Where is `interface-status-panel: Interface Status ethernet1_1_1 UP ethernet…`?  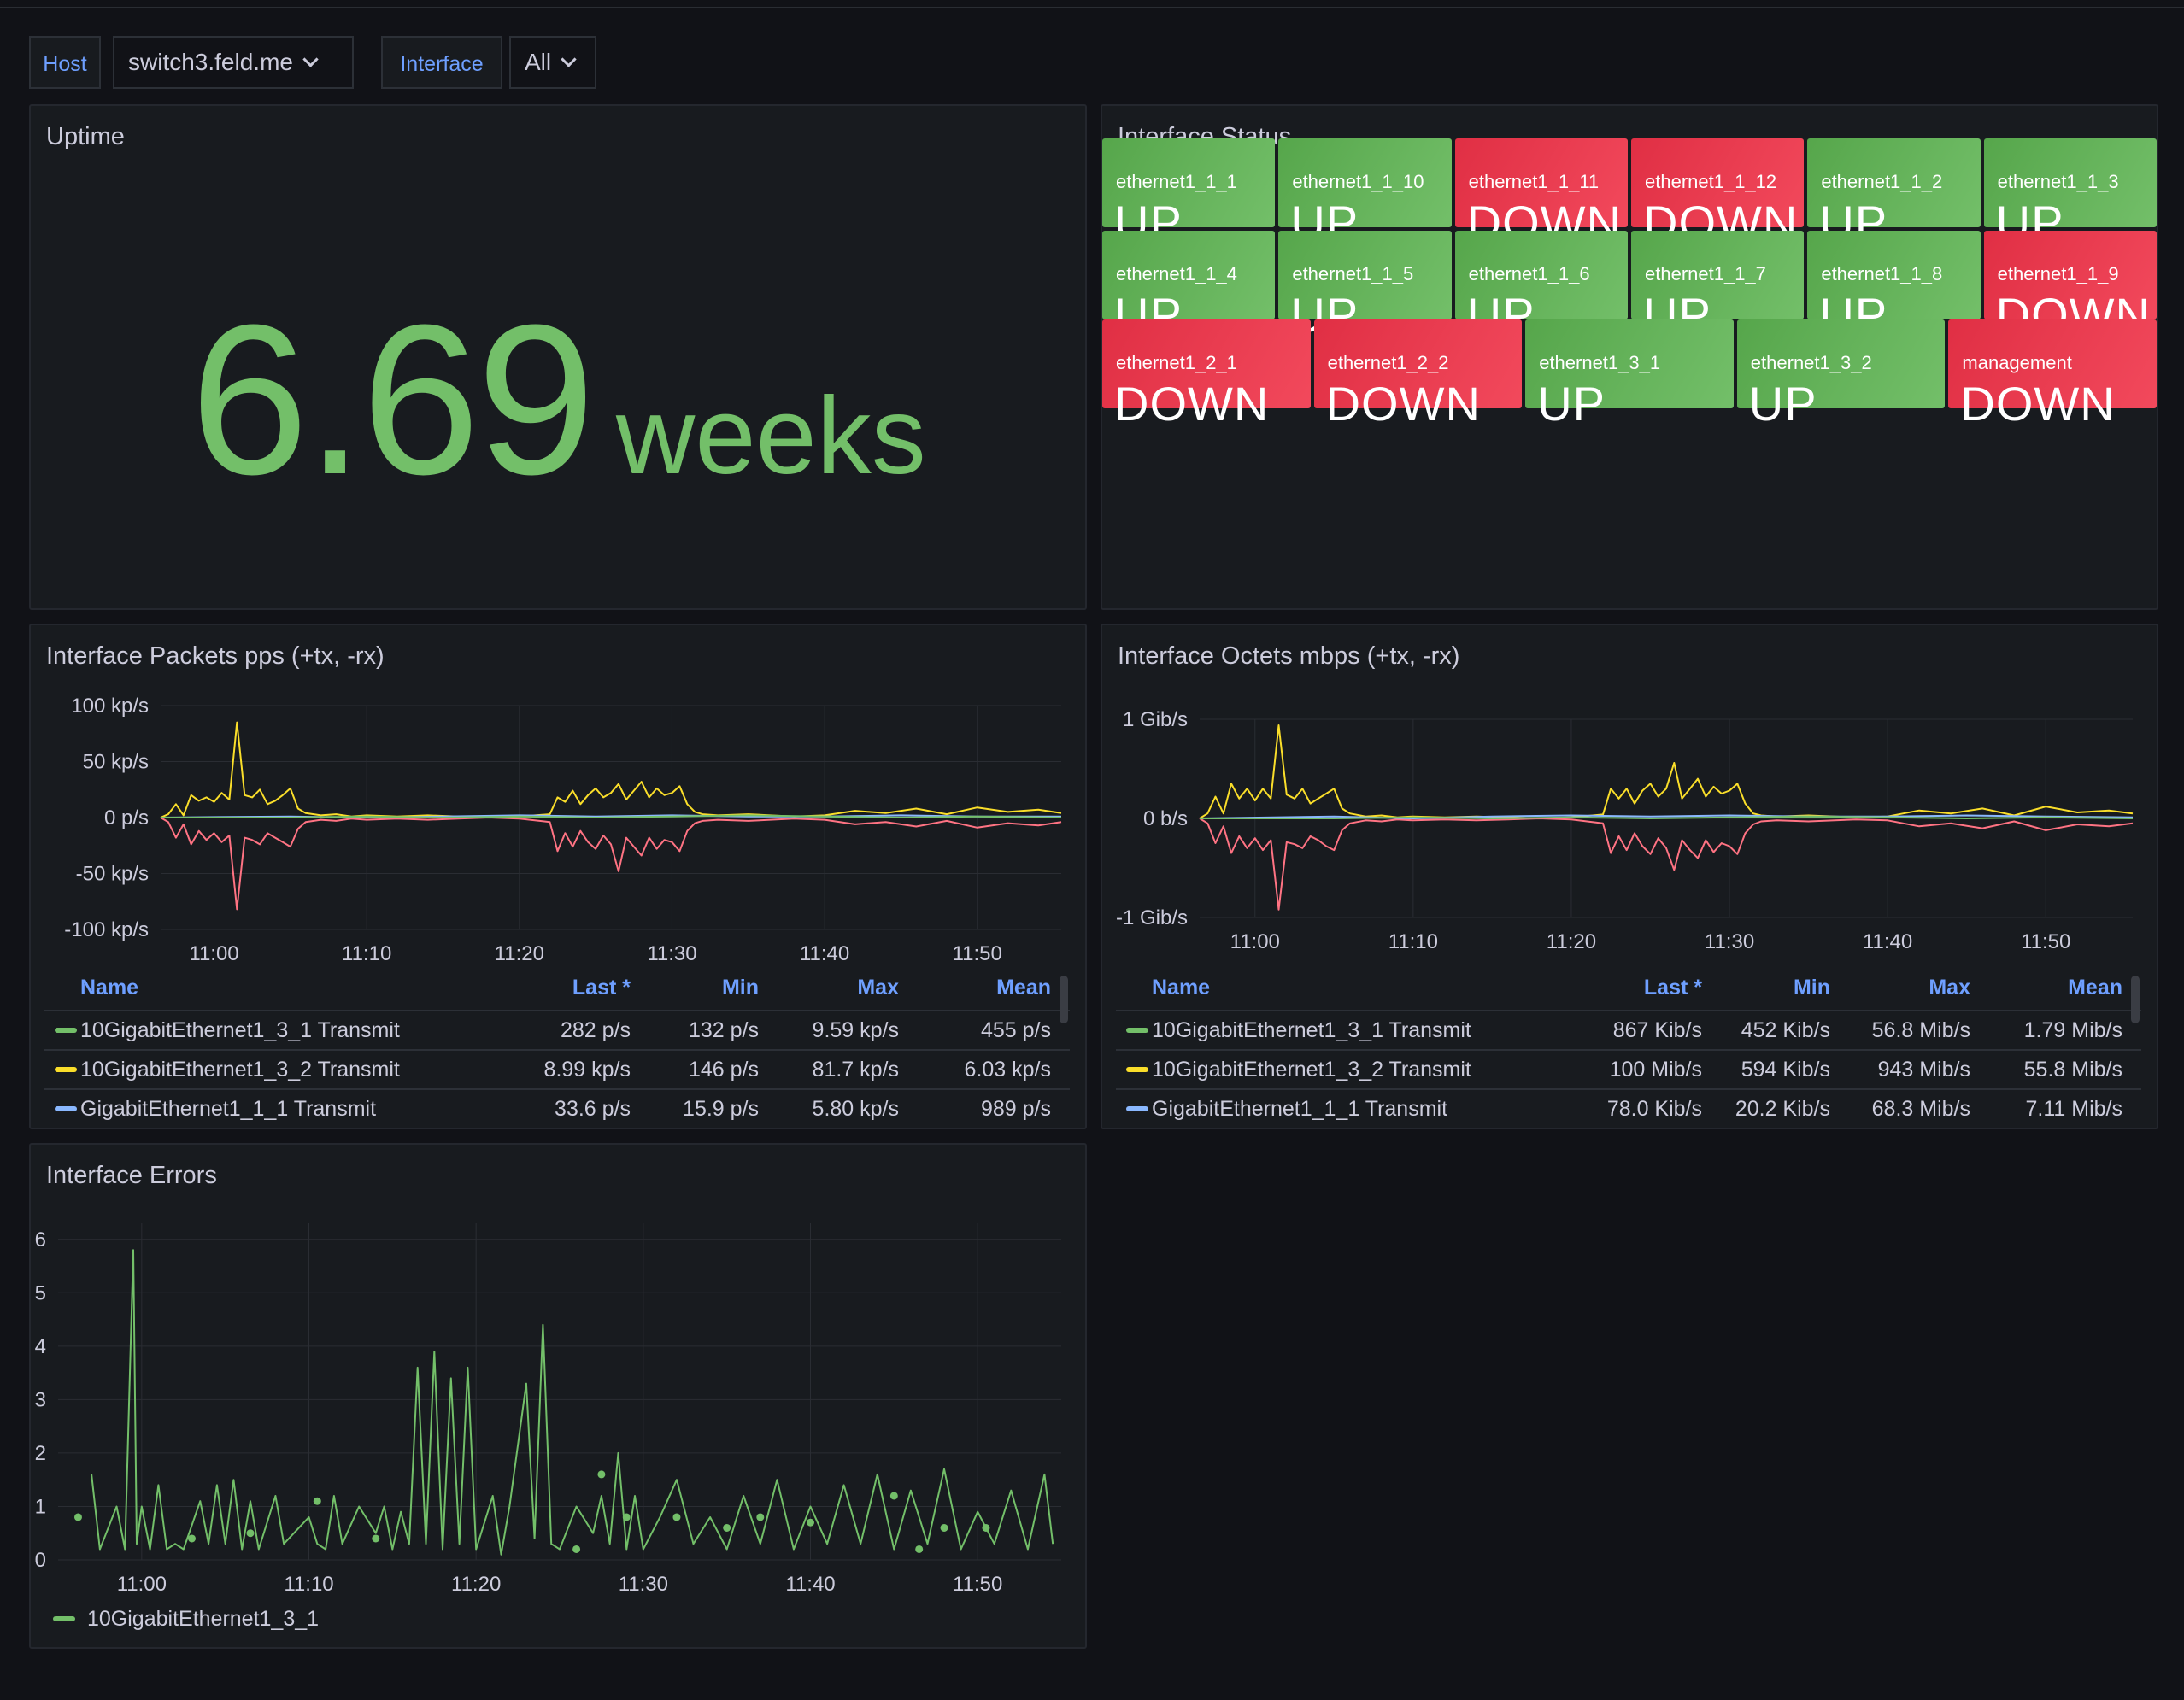 interface-status-panel: Interface Status ethernet1_1_1 UP ethernet… is located at coordinates (1630, 357).